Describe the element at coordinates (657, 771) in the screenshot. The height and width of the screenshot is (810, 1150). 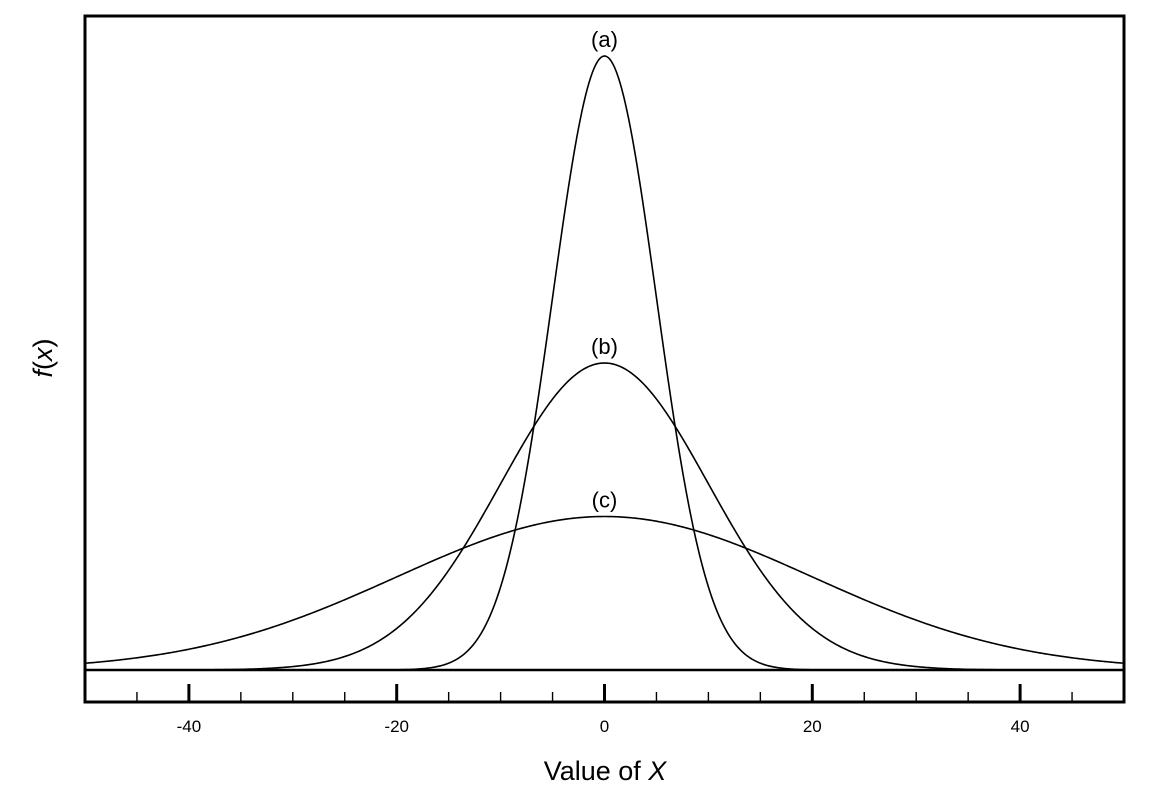
I see `x-axis-title-var: X` at that location.